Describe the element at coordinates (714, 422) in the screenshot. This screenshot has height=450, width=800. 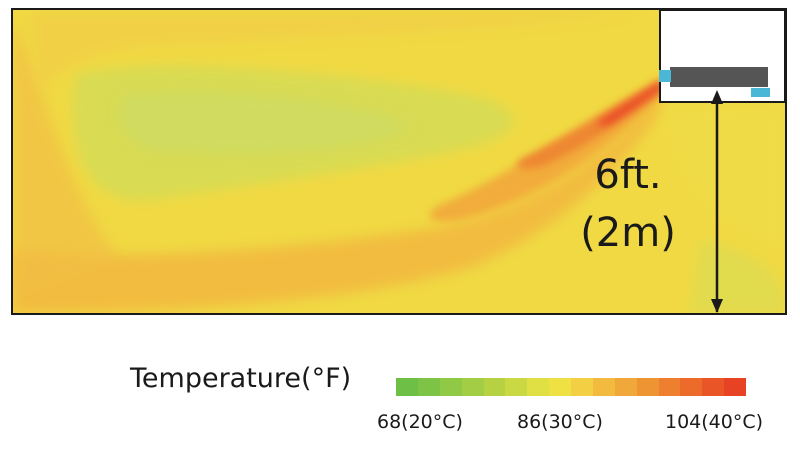
I see `legend-tick-high: 104(40°C)` at that location.